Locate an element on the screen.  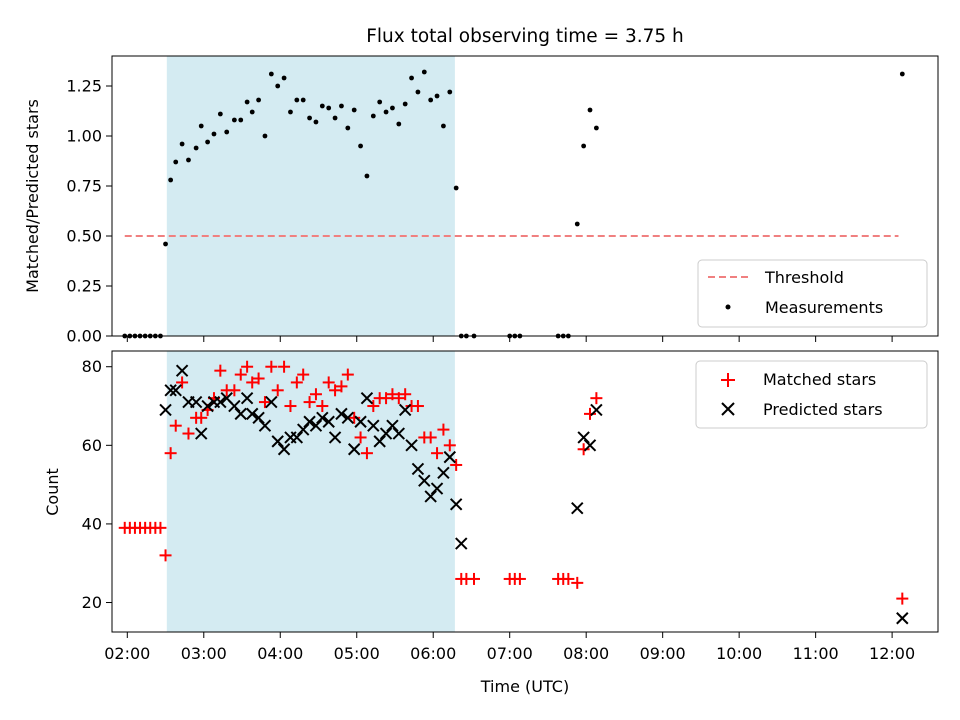
x-tick-label: 07:00 is located at coordinates (510, 653).